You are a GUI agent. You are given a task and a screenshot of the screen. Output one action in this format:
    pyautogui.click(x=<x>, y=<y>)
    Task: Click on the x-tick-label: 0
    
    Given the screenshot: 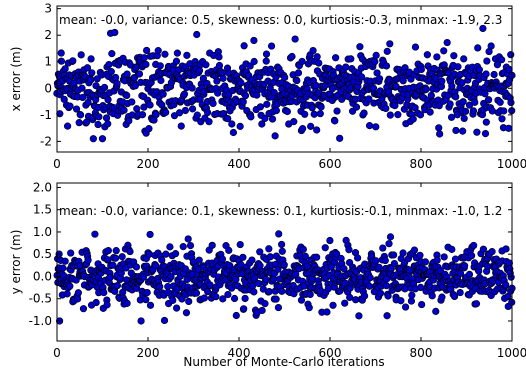 What is the action you would take?
    pyautogui.click(x=57, y=164)
    